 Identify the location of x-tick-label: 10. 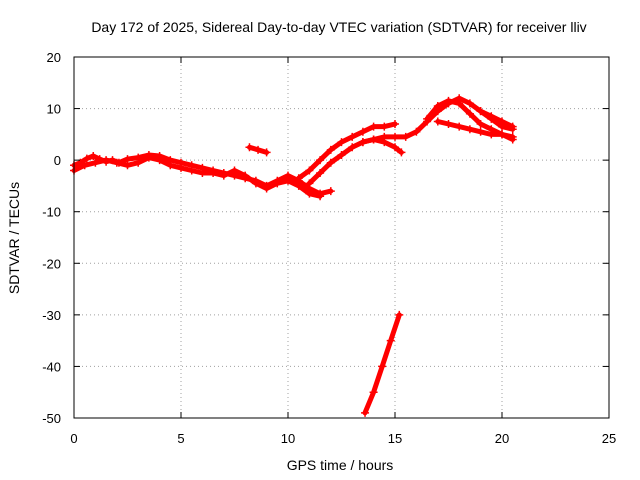
(288, 438).